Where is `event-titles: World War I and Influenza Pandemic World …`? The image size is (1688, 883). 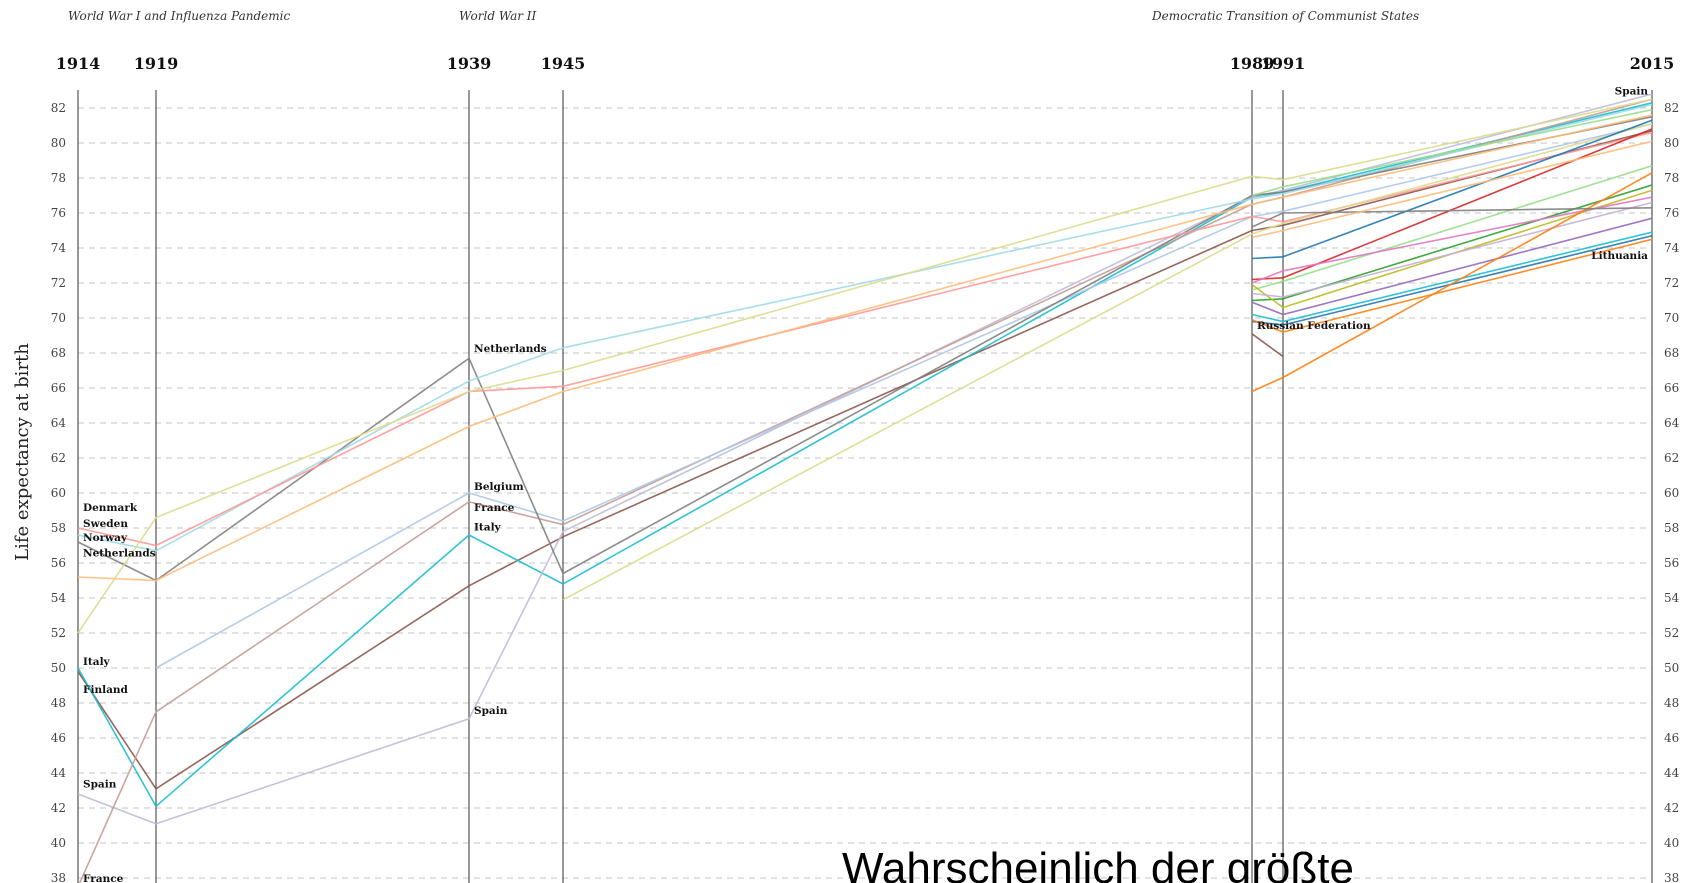 event-titles: World War I and Influenza Pandemic World … is located at coordinates (743, 16).